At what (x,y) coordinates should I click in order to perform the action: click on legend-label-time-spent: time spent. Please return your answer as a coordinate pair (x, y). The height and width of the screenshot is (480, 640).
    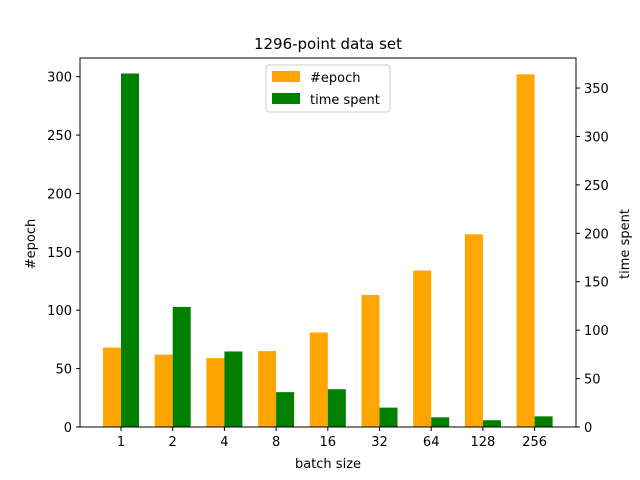
    Looking at the image, I should click on (345, 100).